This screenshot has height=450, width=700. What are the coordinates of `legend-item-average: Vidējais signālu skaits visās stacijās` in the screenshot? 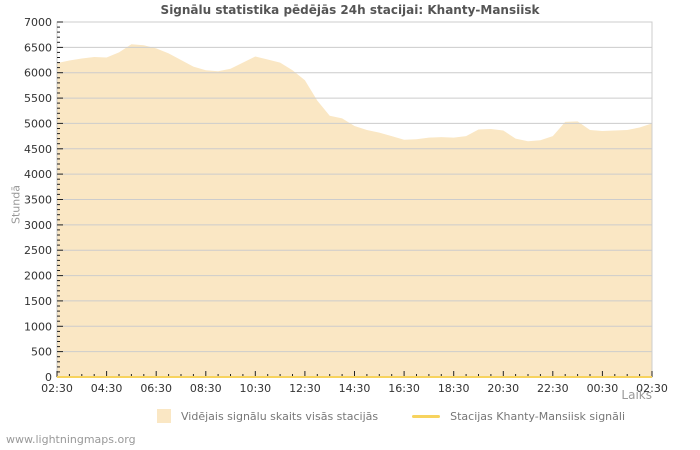 It's located at (267, 416).